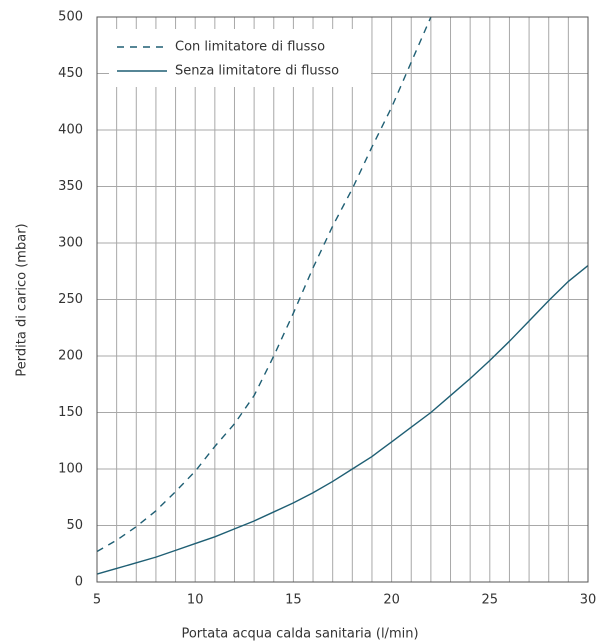  What do you see at coordinates (70, 186) in the screenshot?
I see `y-tick-label: 350` at bounding box center [70, 186].